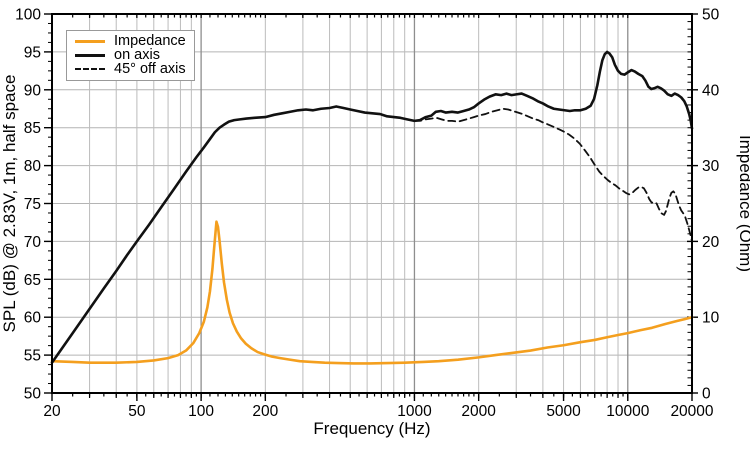 The width and height of the screenshot is (750, 457). What do you see at coordinates (706, 394) in the screenshot?
I see `svg-text: 0` at bounding box center [706, 394].